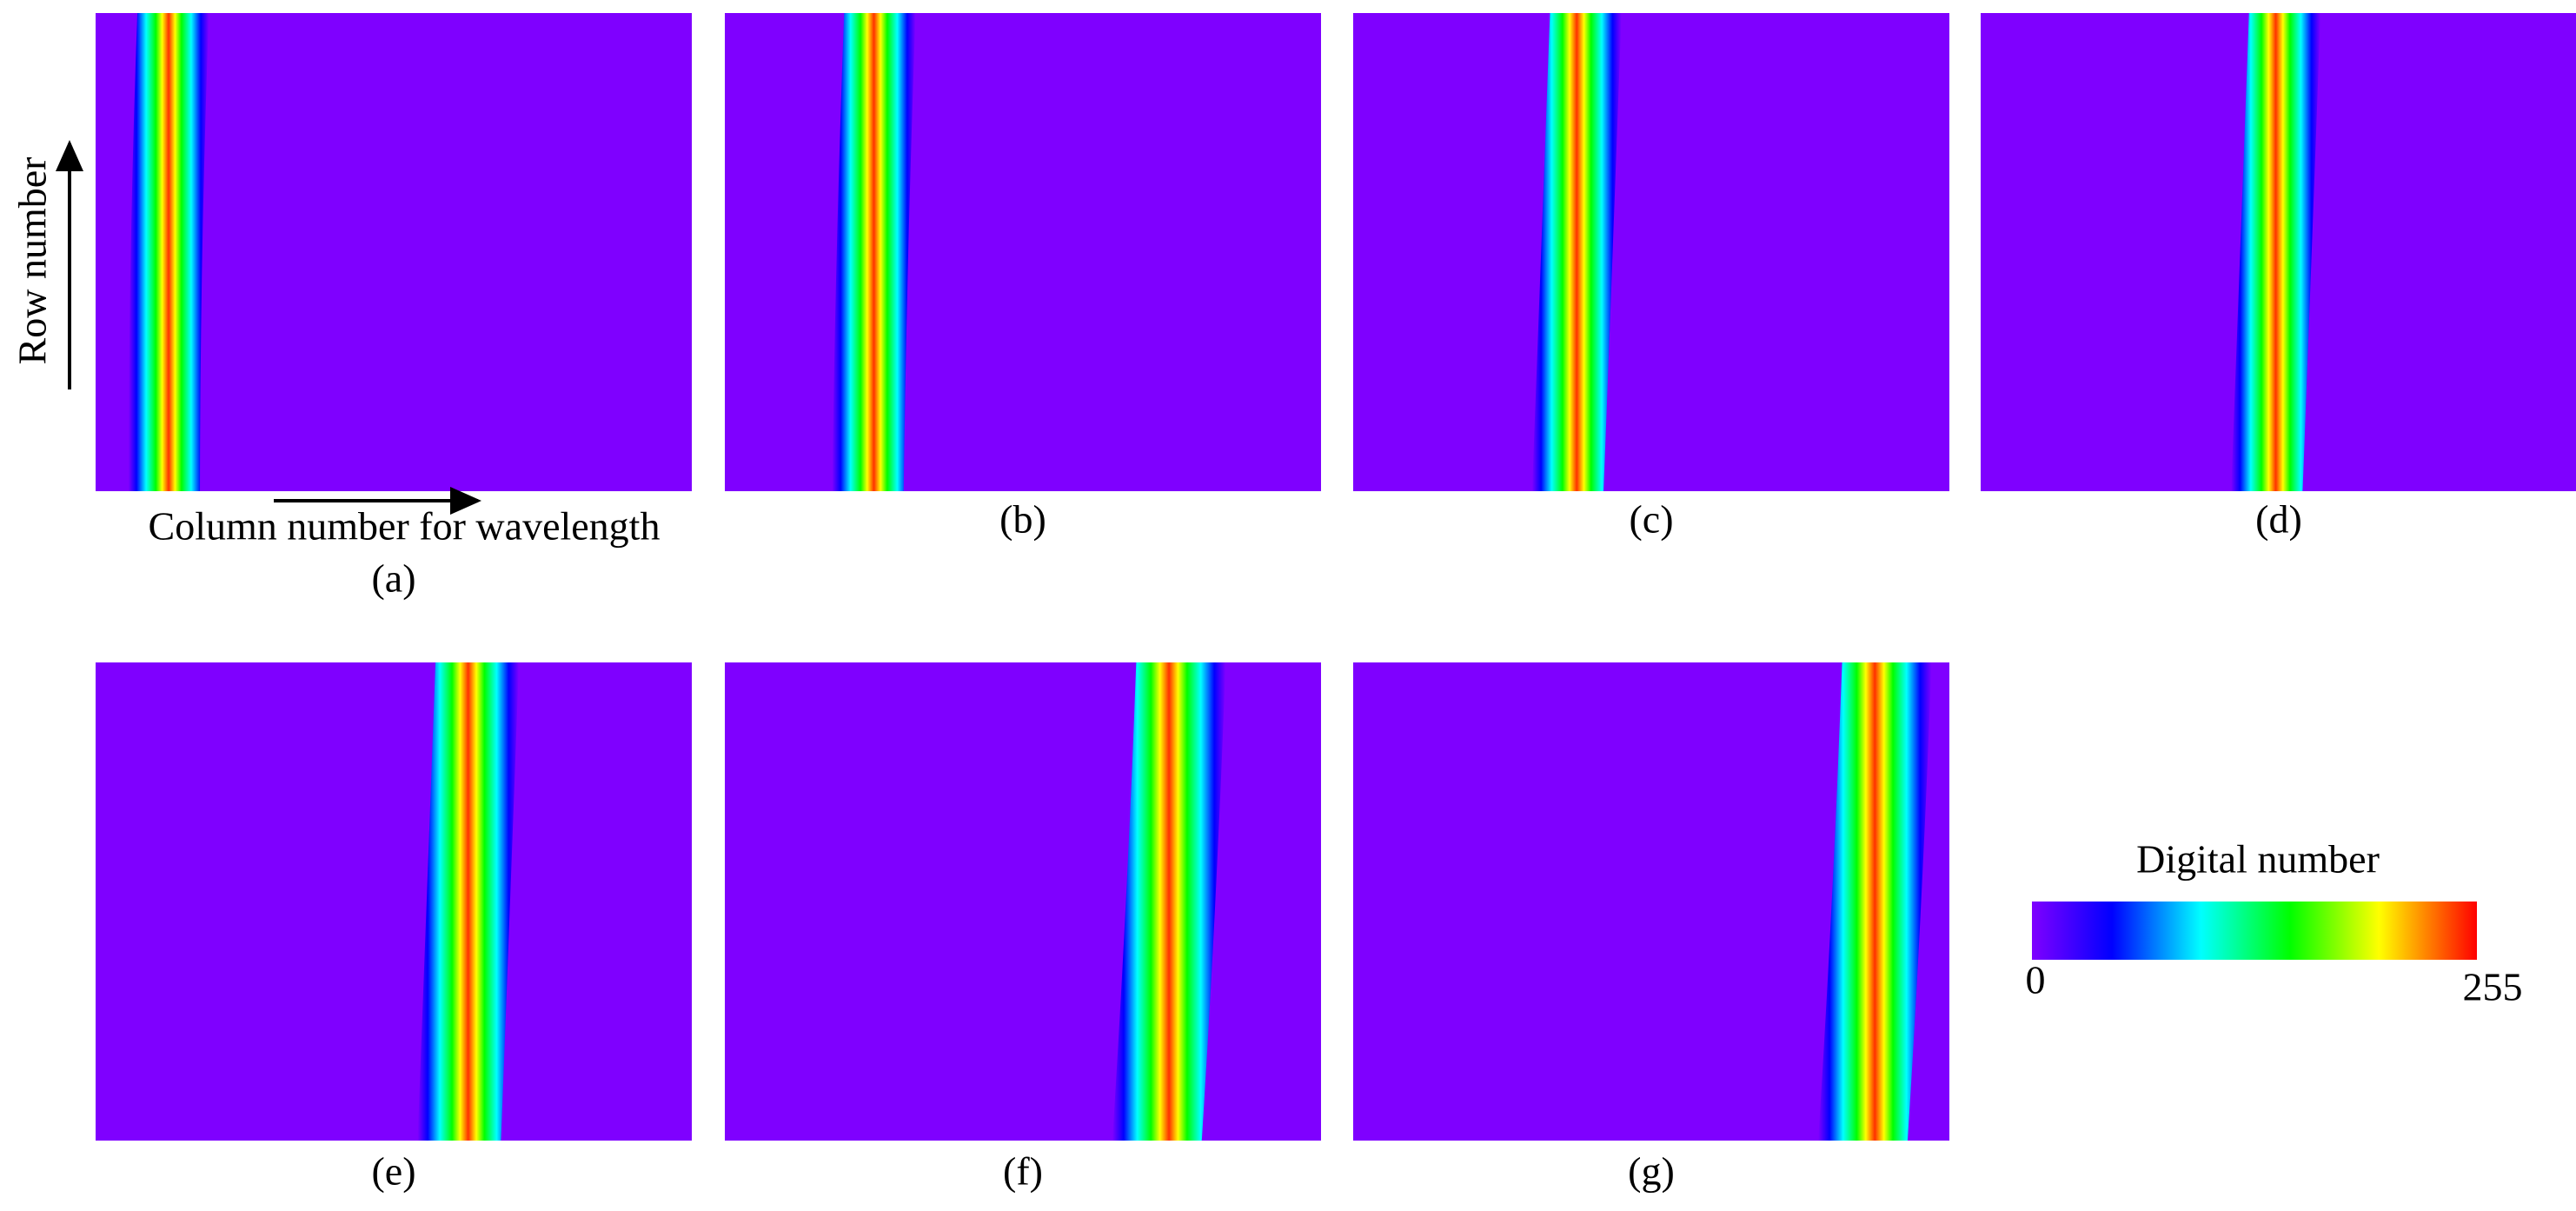 This screenshot has height=1211, width=2576. Describe the element at coordinates (2278, 519) in the screenshot. I see `panel-label: (d)` at that location.